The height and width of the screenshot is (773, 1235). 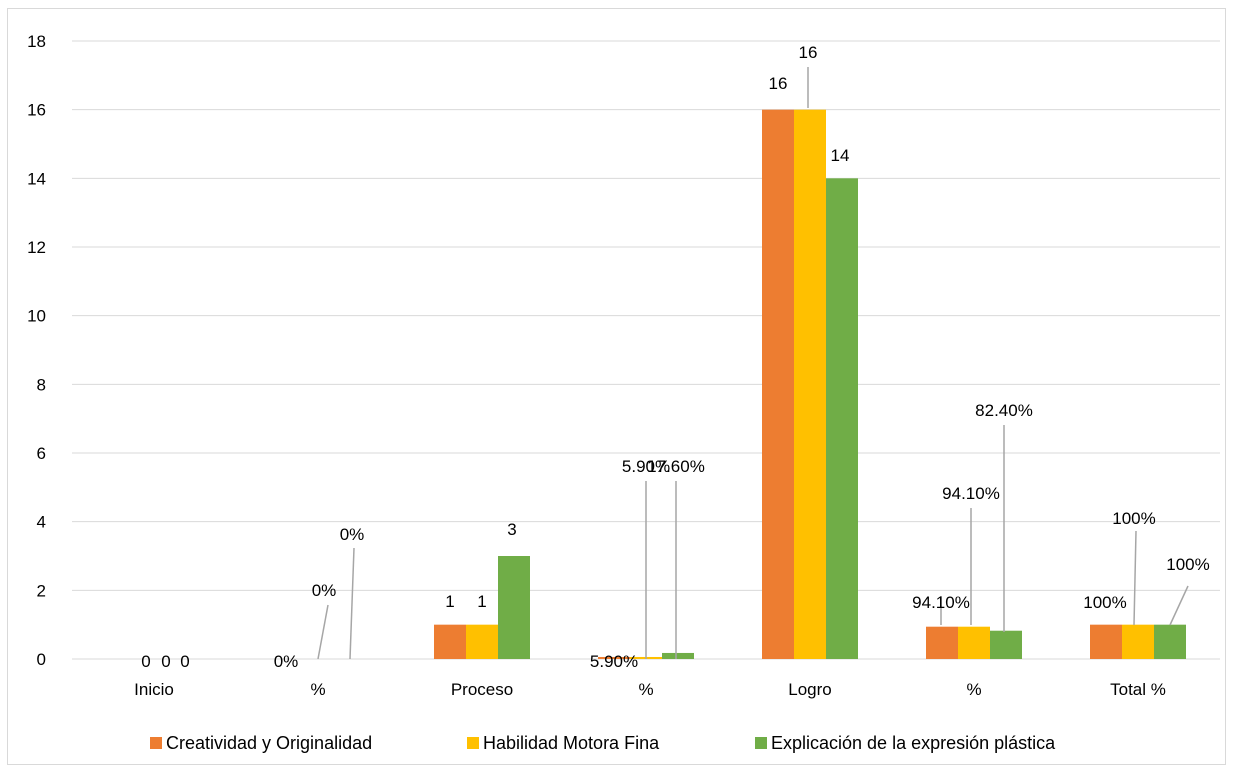 I want to click on y-tick-label: 4, so click(x=41, y=522).